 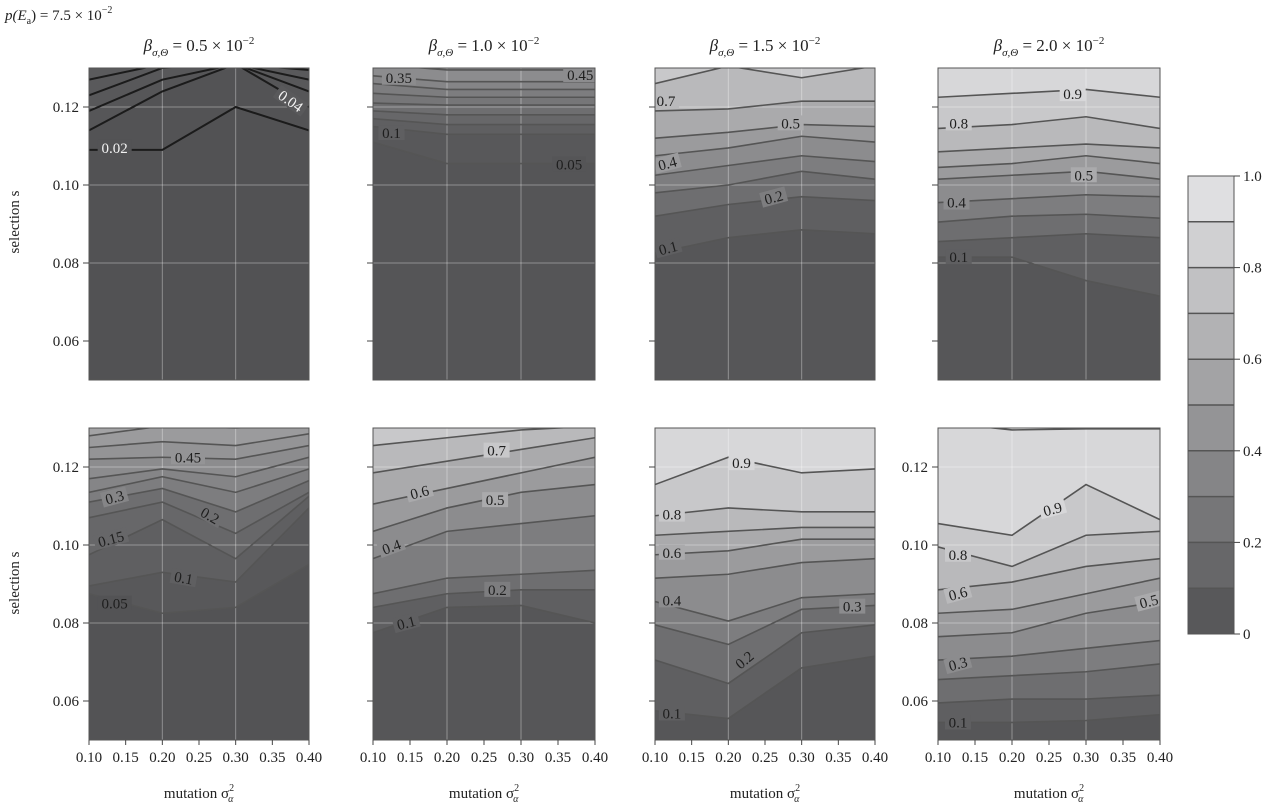 What do you see at coordinates (765, 758) in the screenshot?
I see `x-tick-label: 0.25` at bounding box center [765, 758].